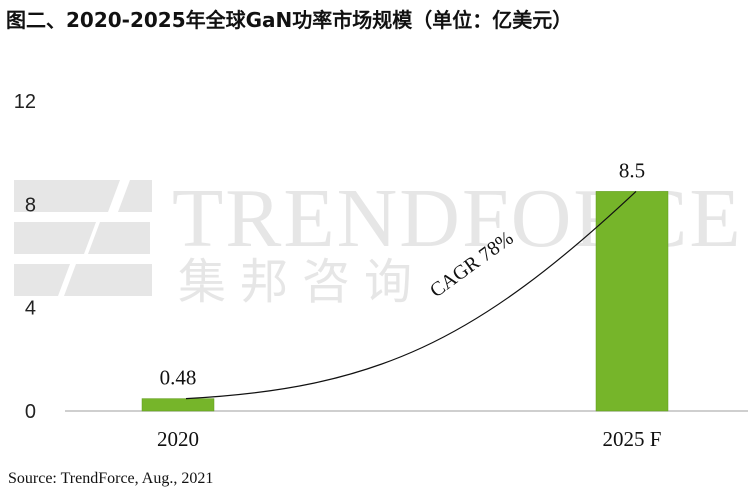 This screenshot has width=754, height=504. What do you see at coordinates (289, 20) in the screenshot?
I see `chart-title: 图二、2020-2025年全球GaN功率市场规模（单位：亿美元）` at bounding box center [289, 20].